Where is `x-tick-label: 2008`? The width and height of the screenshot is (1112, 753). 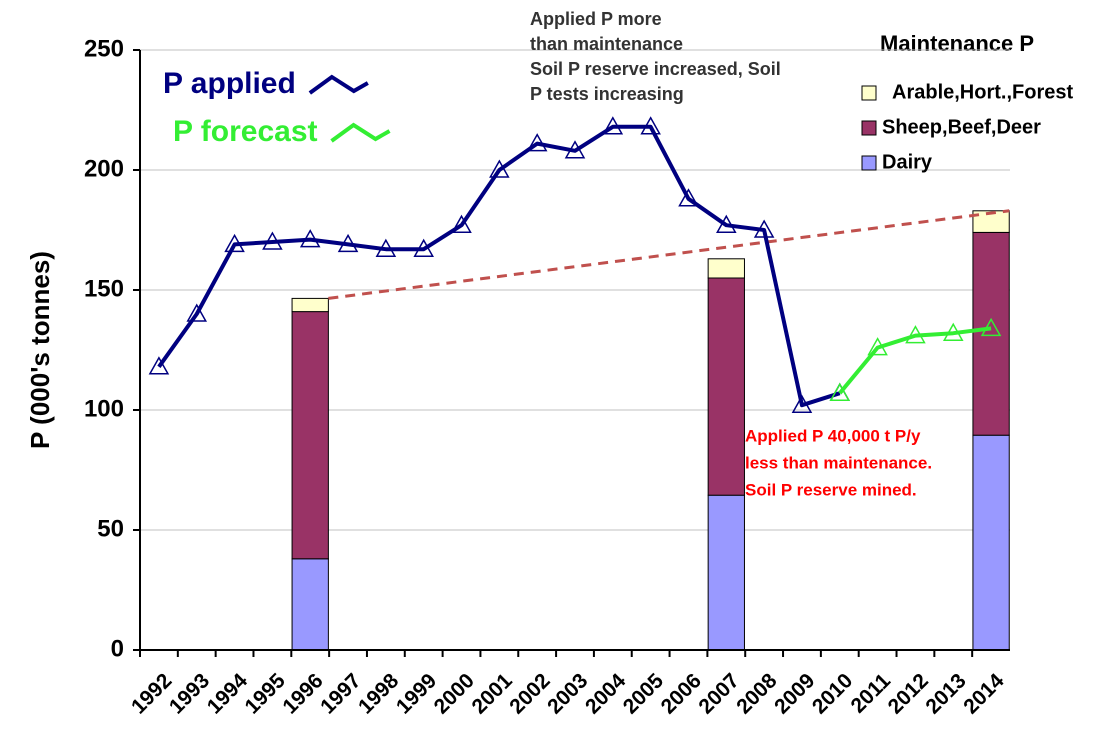
x-tick-label: 2008 is located at coordinates (757, 694).